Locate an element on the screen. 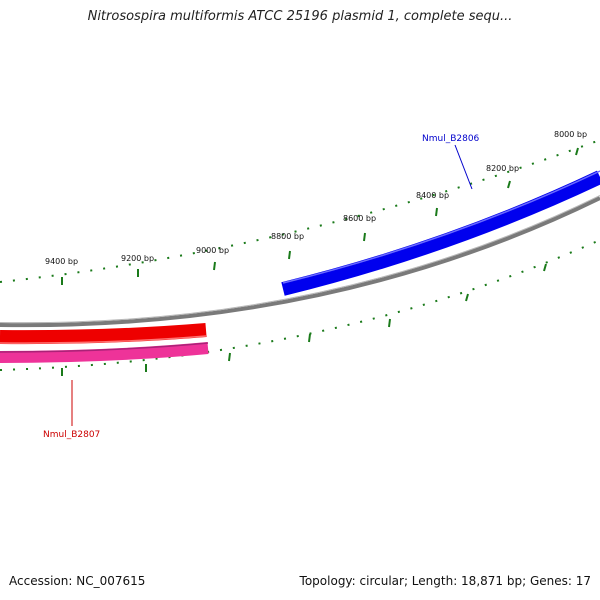 Image resolution: width=600 pixels, height=600 pixels. scale-label-8400: 8400 bp is located at coordinates (432, 195).